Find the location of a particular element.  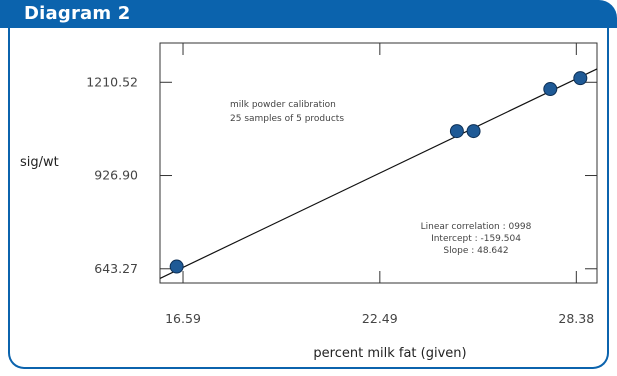

y-tick-label: 643.27 is located at coordinates (116, 268).